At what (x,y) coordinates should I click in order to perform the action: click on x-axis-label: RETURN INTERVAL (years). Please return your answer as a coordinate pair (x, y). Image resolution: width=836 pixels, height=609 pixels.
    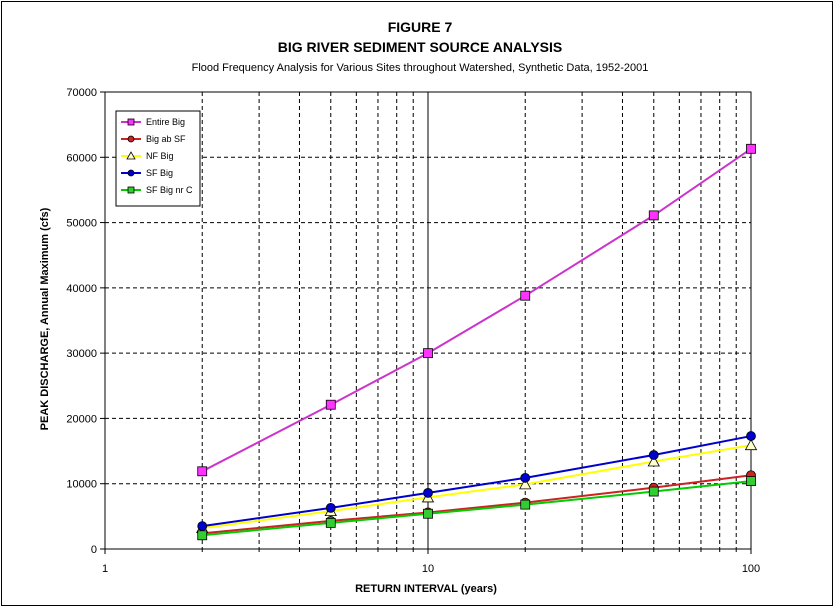
    Looking at the image, I should click on (426, 589).